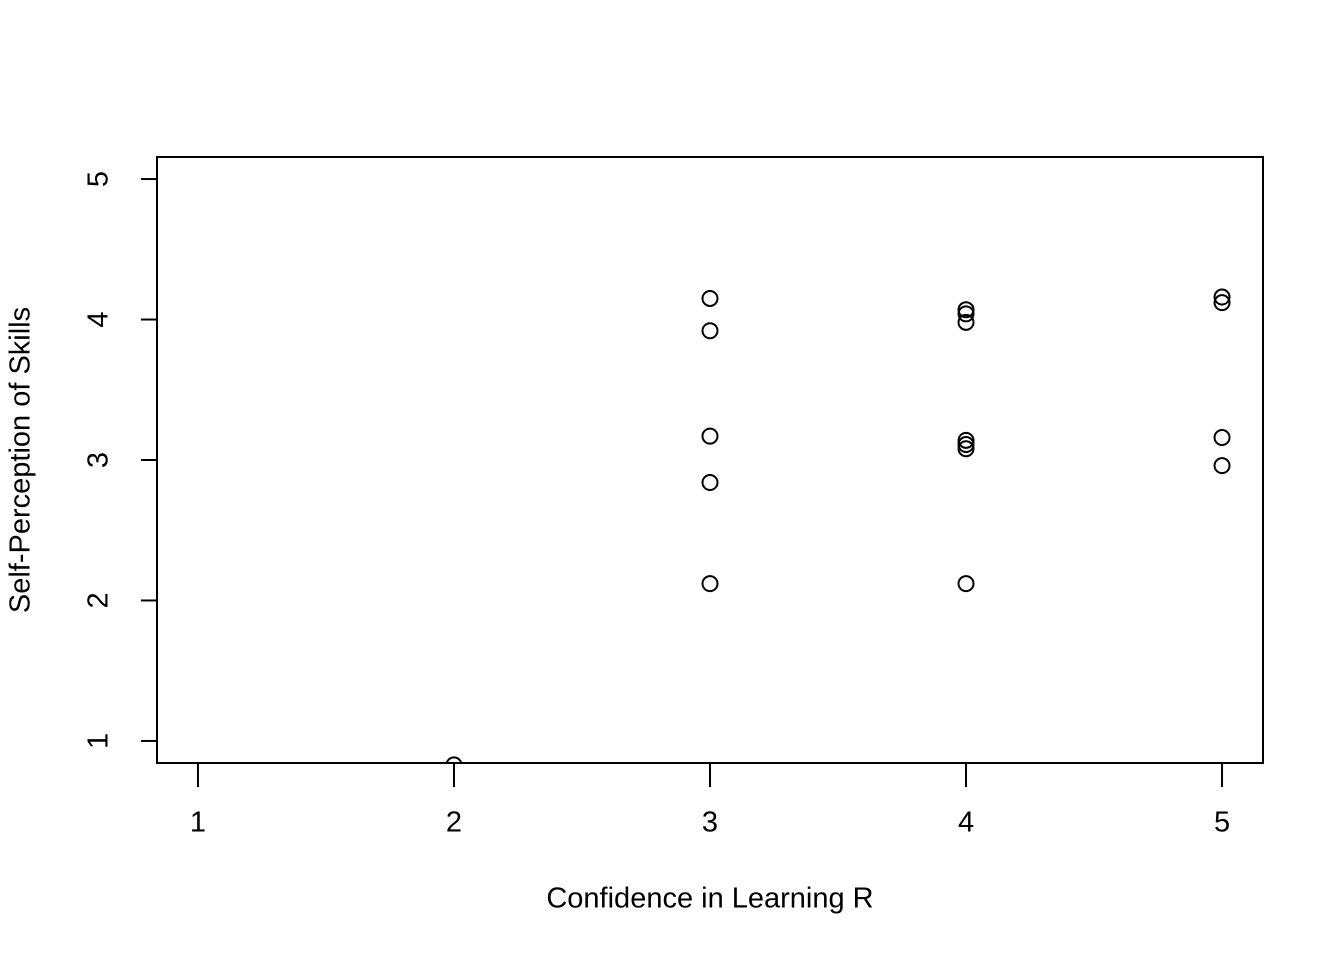  Describe the element at coordinates (966, 823) in the screenshot. I see `x-tick-label: 4` at that location.